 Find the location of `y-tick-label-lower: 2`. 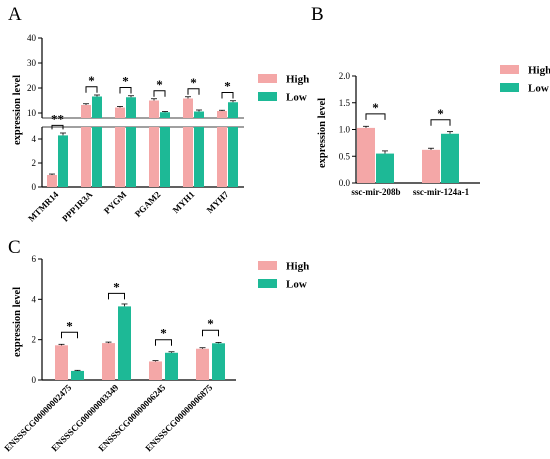

y-tick-label-lower: 2 is located at coordinates (34, 163).